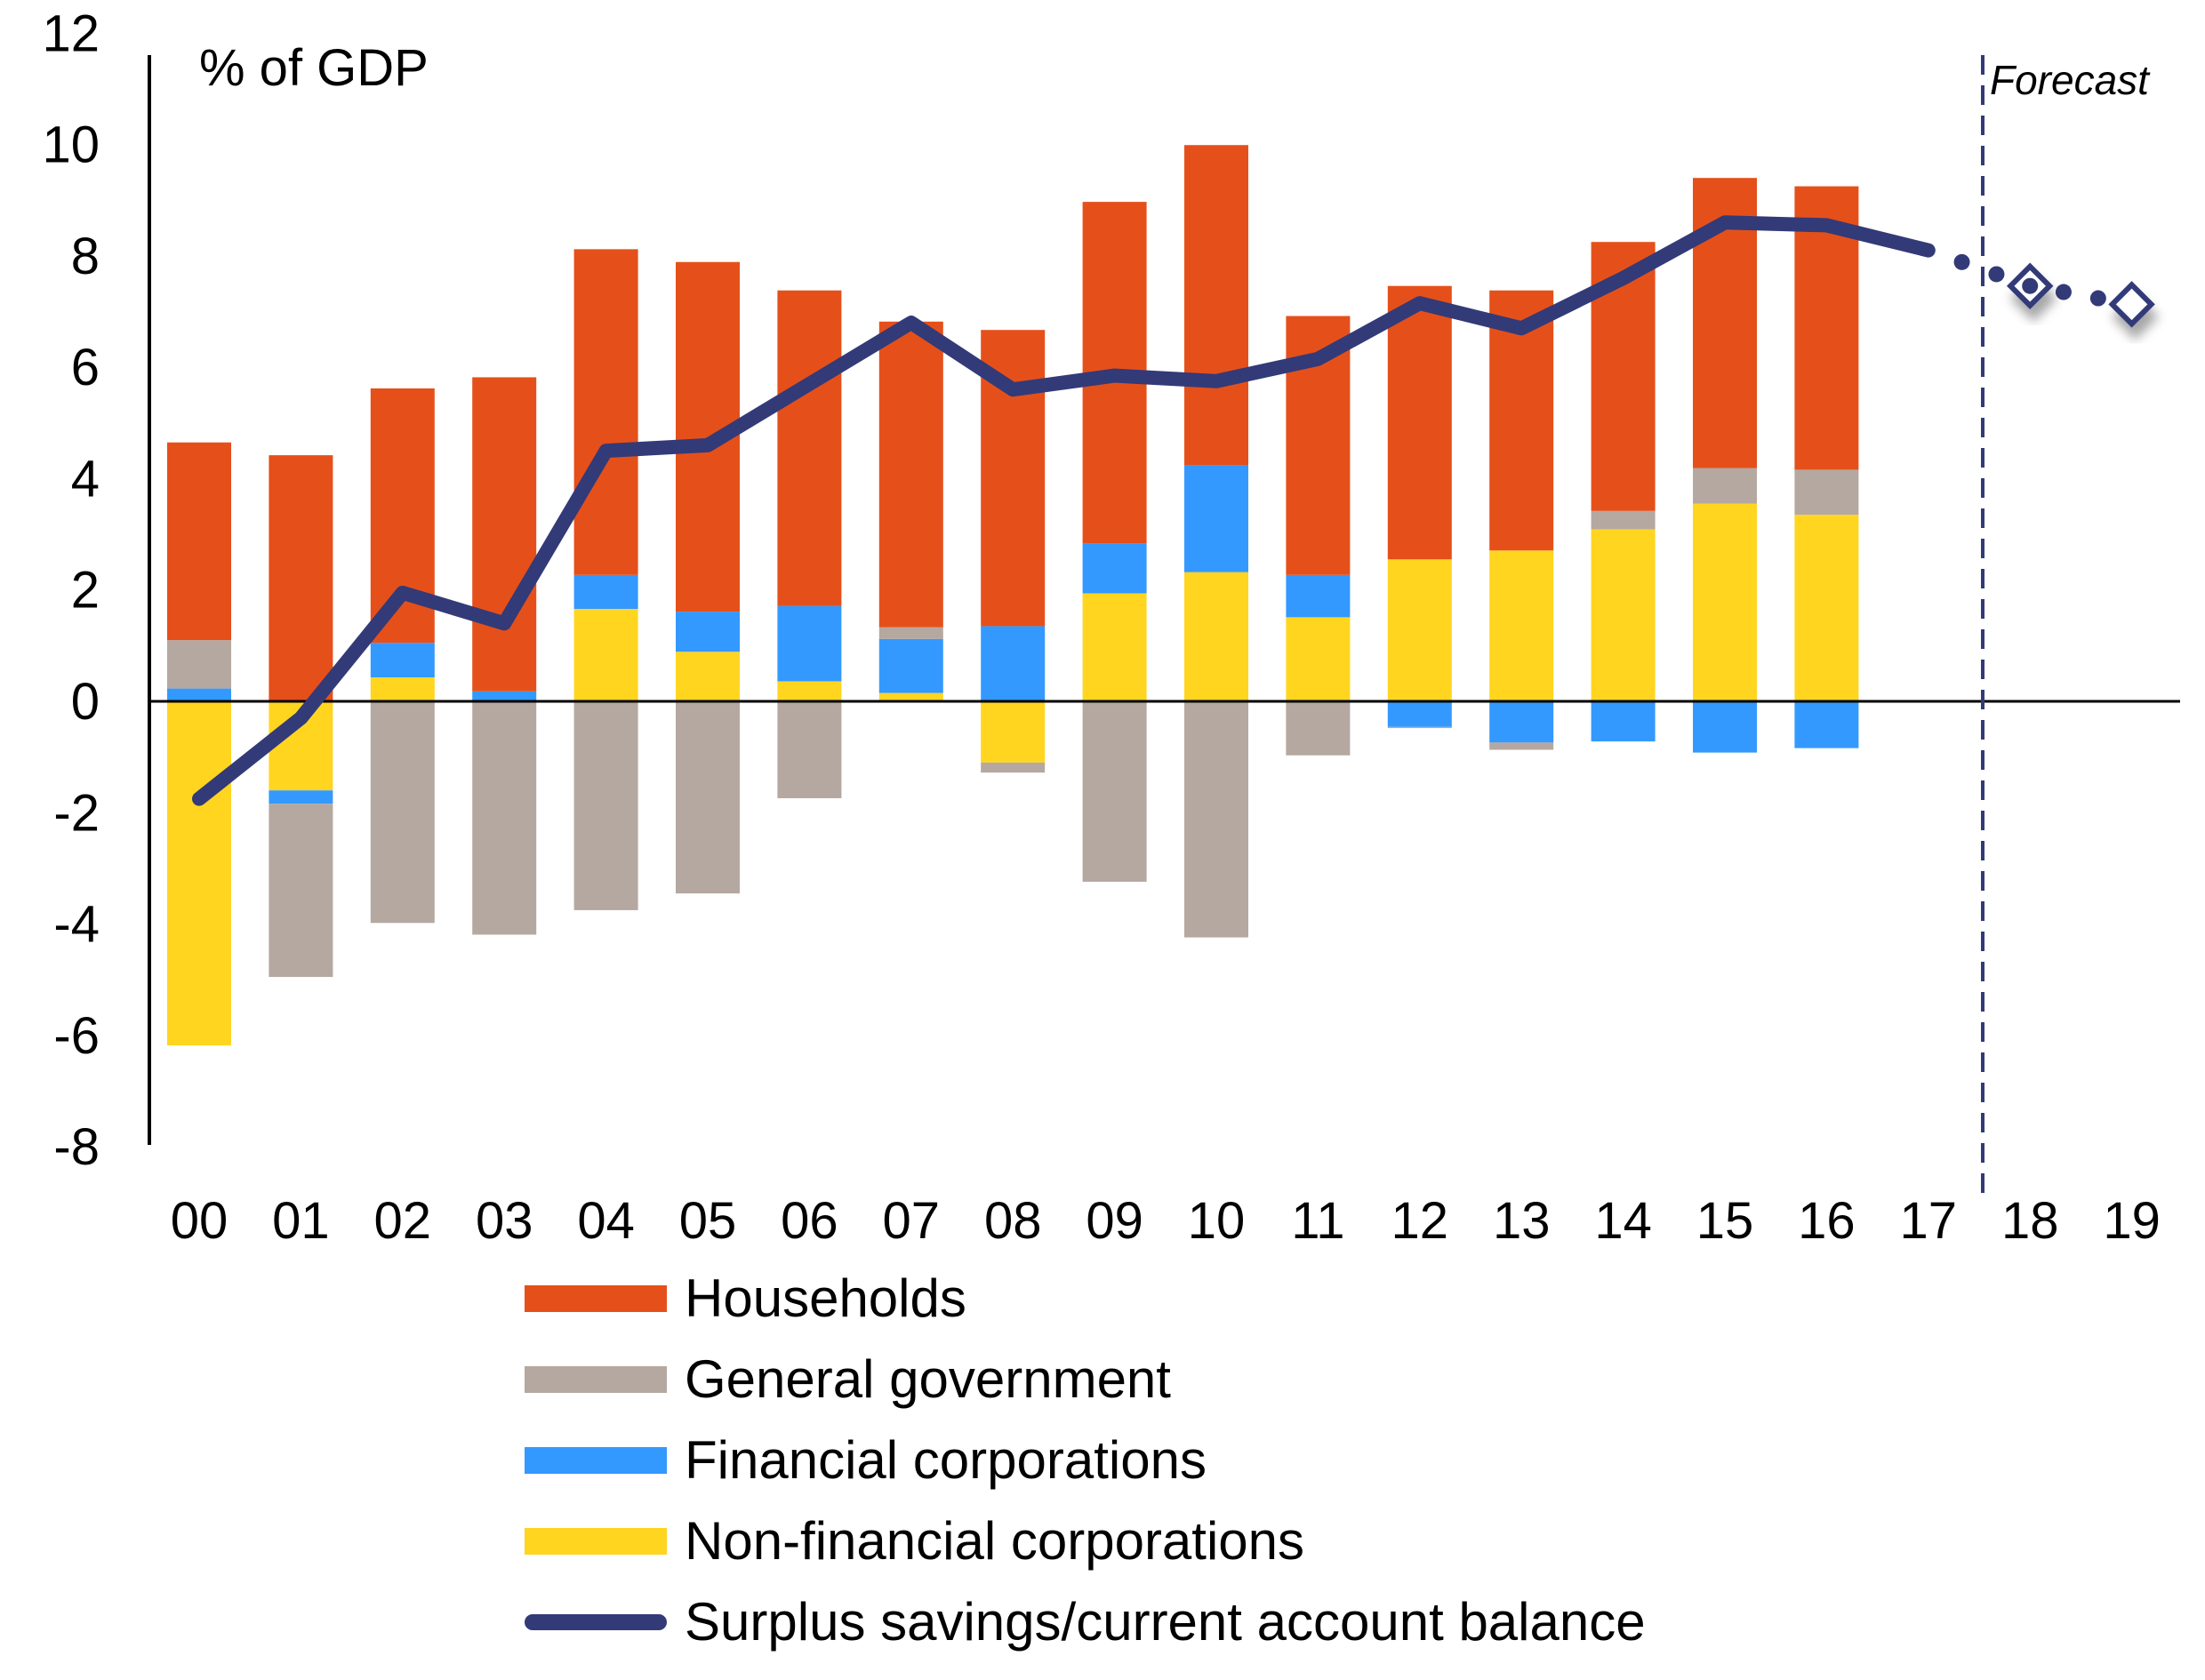 Image resolution: width=2205 pixels, height=1680 pixels. Describe the element at coordinates (2031, 285) in the screenshot. I see `diamond-center-dot` at that location.